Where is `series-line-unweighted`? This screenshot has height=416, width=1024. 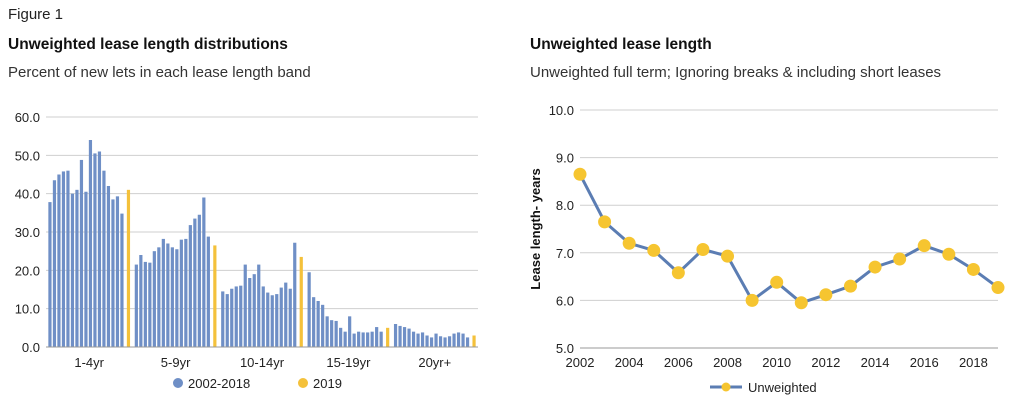 series-line-unweighted is located at coordinates (788, 239).